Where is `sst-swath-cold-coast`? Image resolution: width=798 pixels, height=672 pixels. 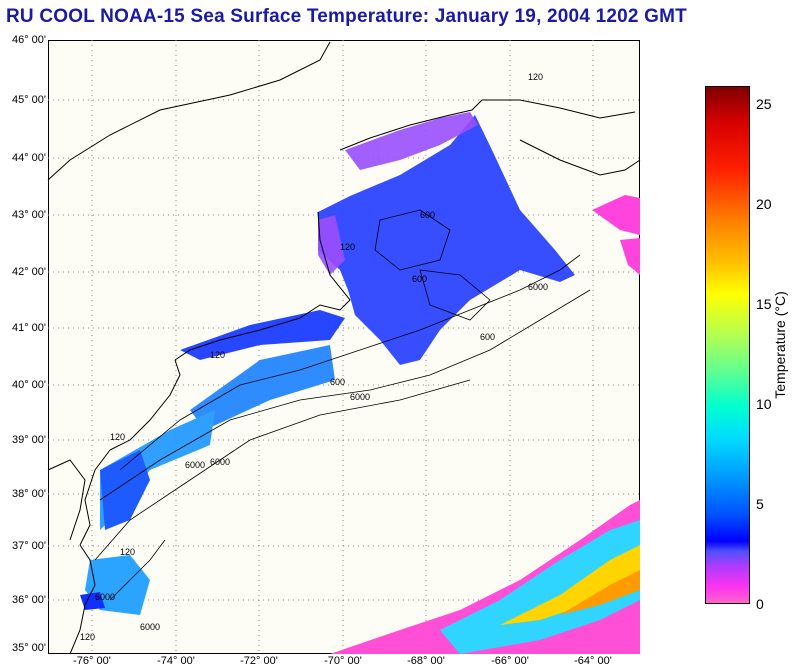 sst-swath-cold-coast is located at coordinates (398, 193).